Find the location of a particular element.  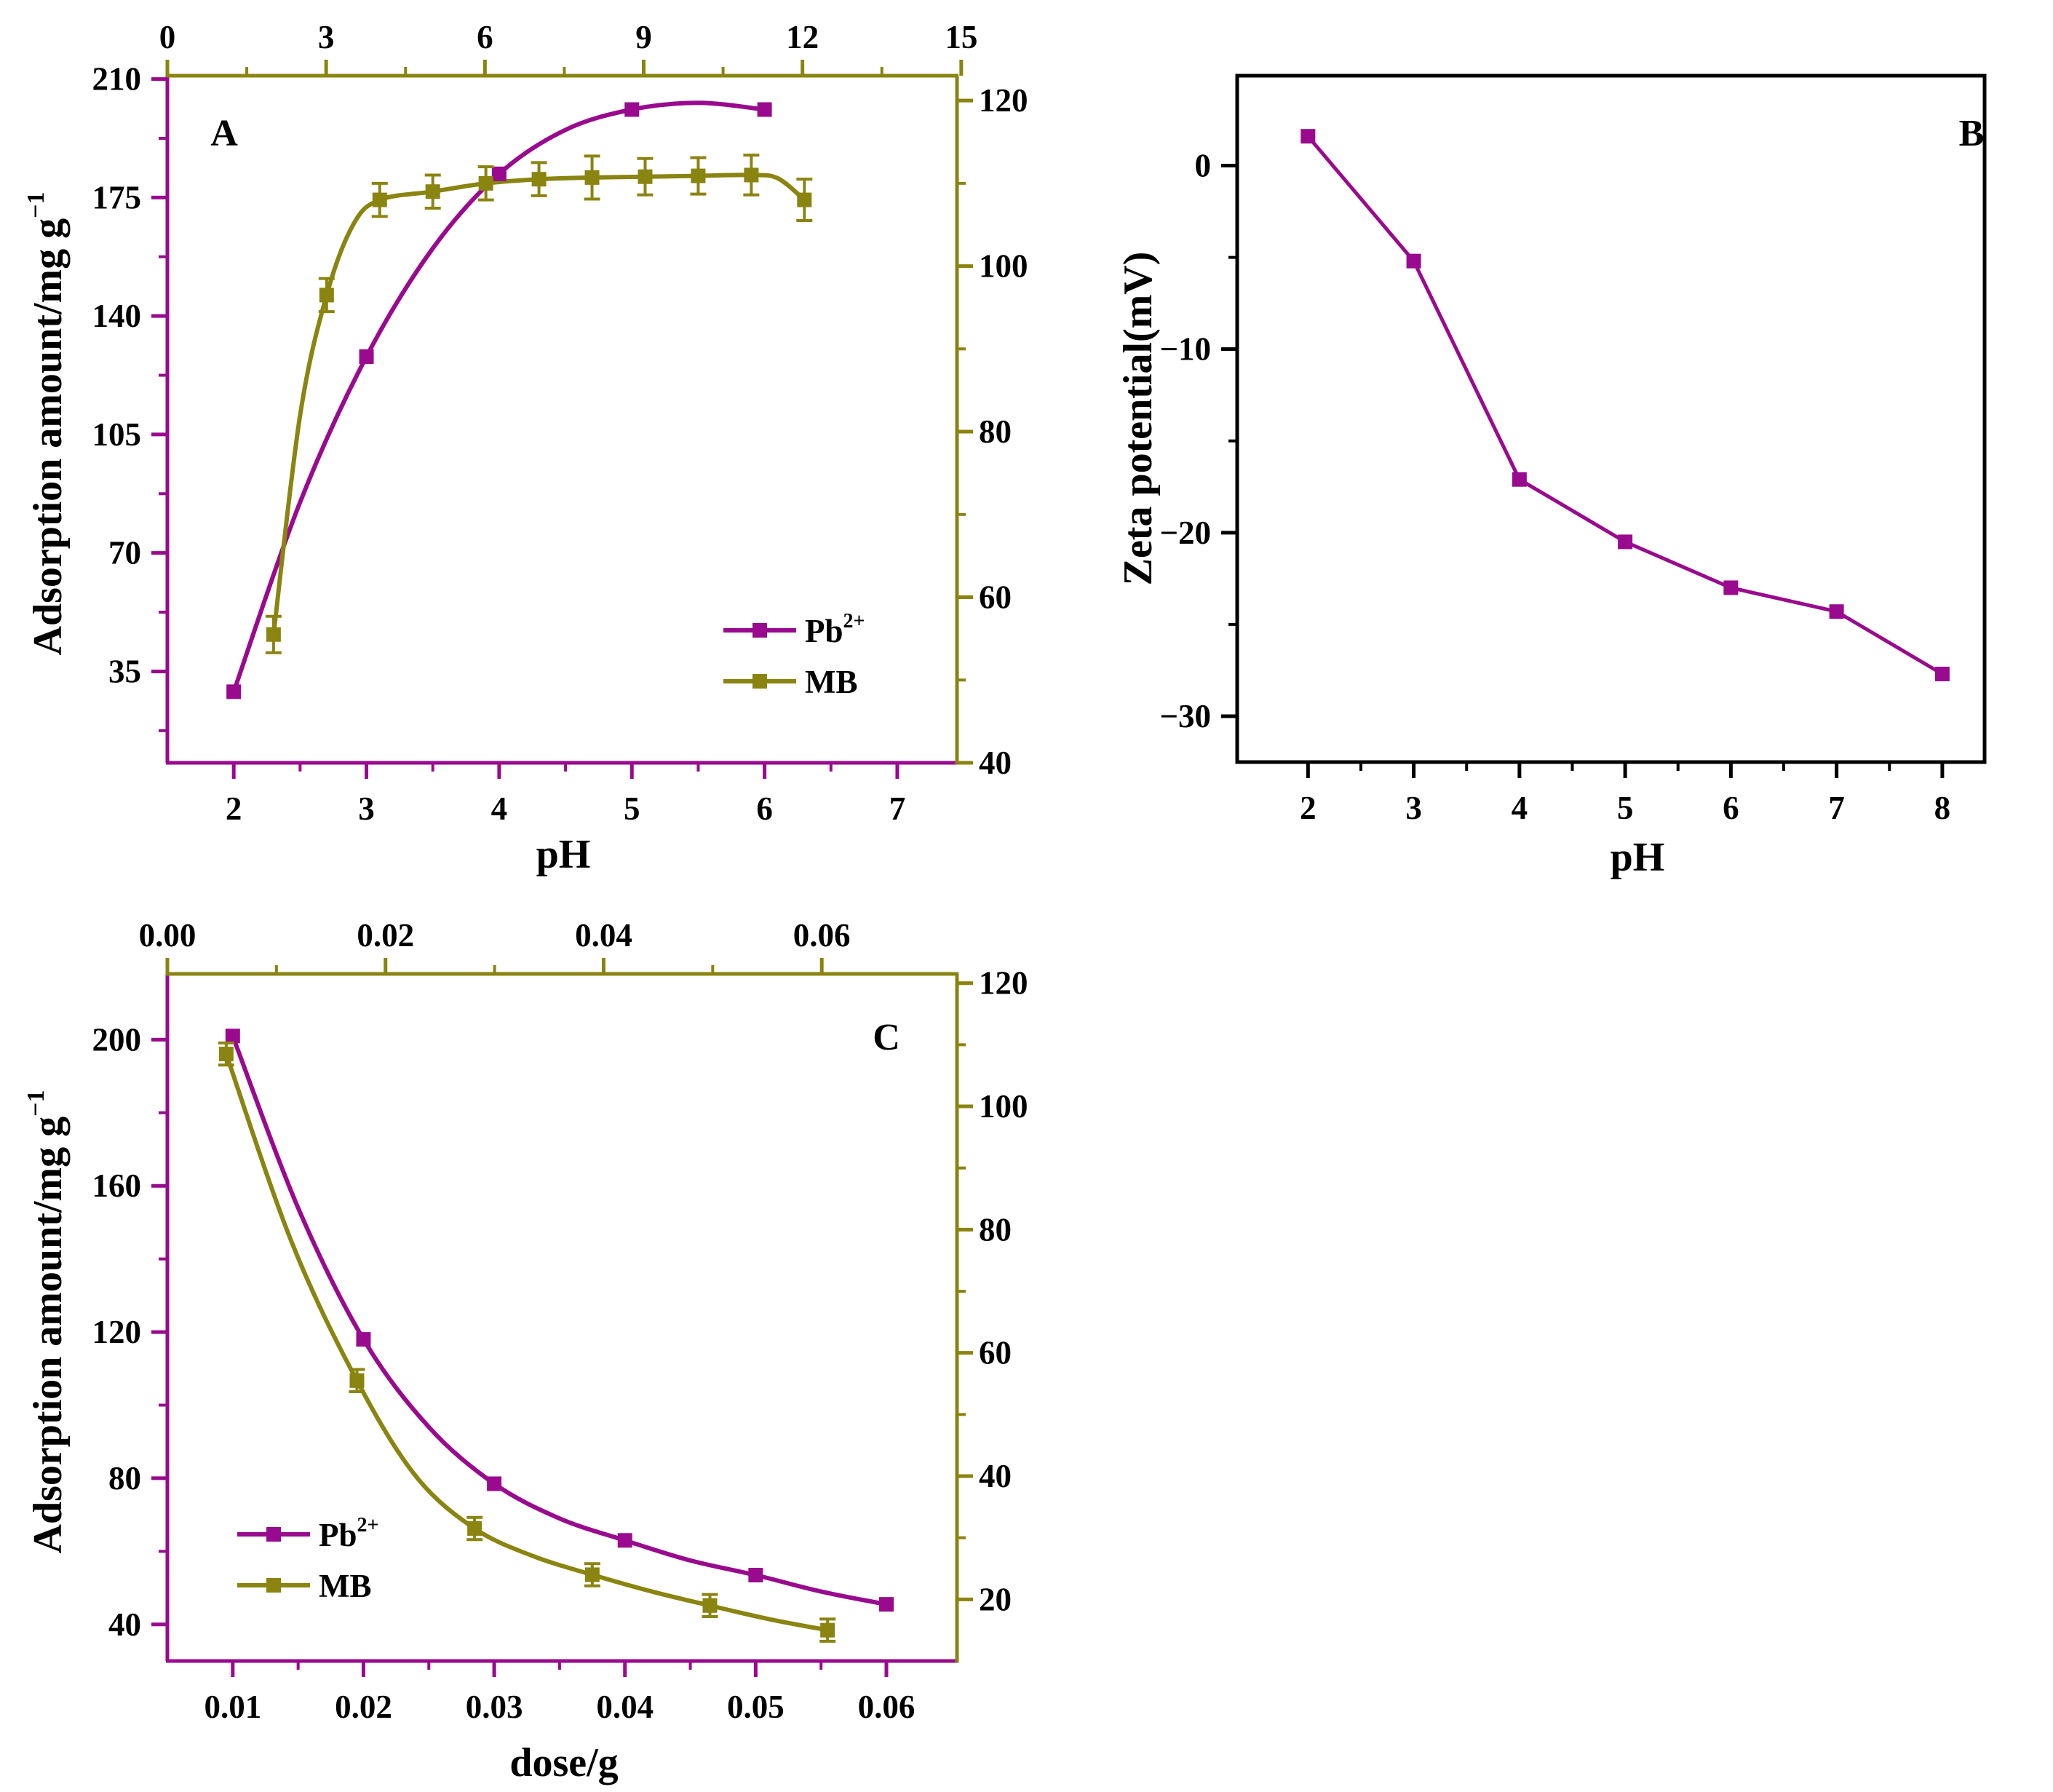

panel-a-y-axis-label: Adsorption amount/mg g−1 is located at coordinates (47, 424).